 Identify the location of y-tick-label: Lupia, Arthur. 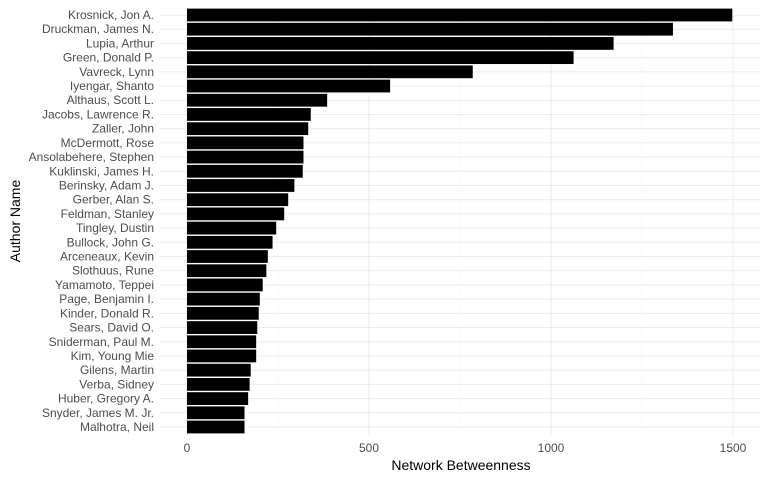
(120, 43).